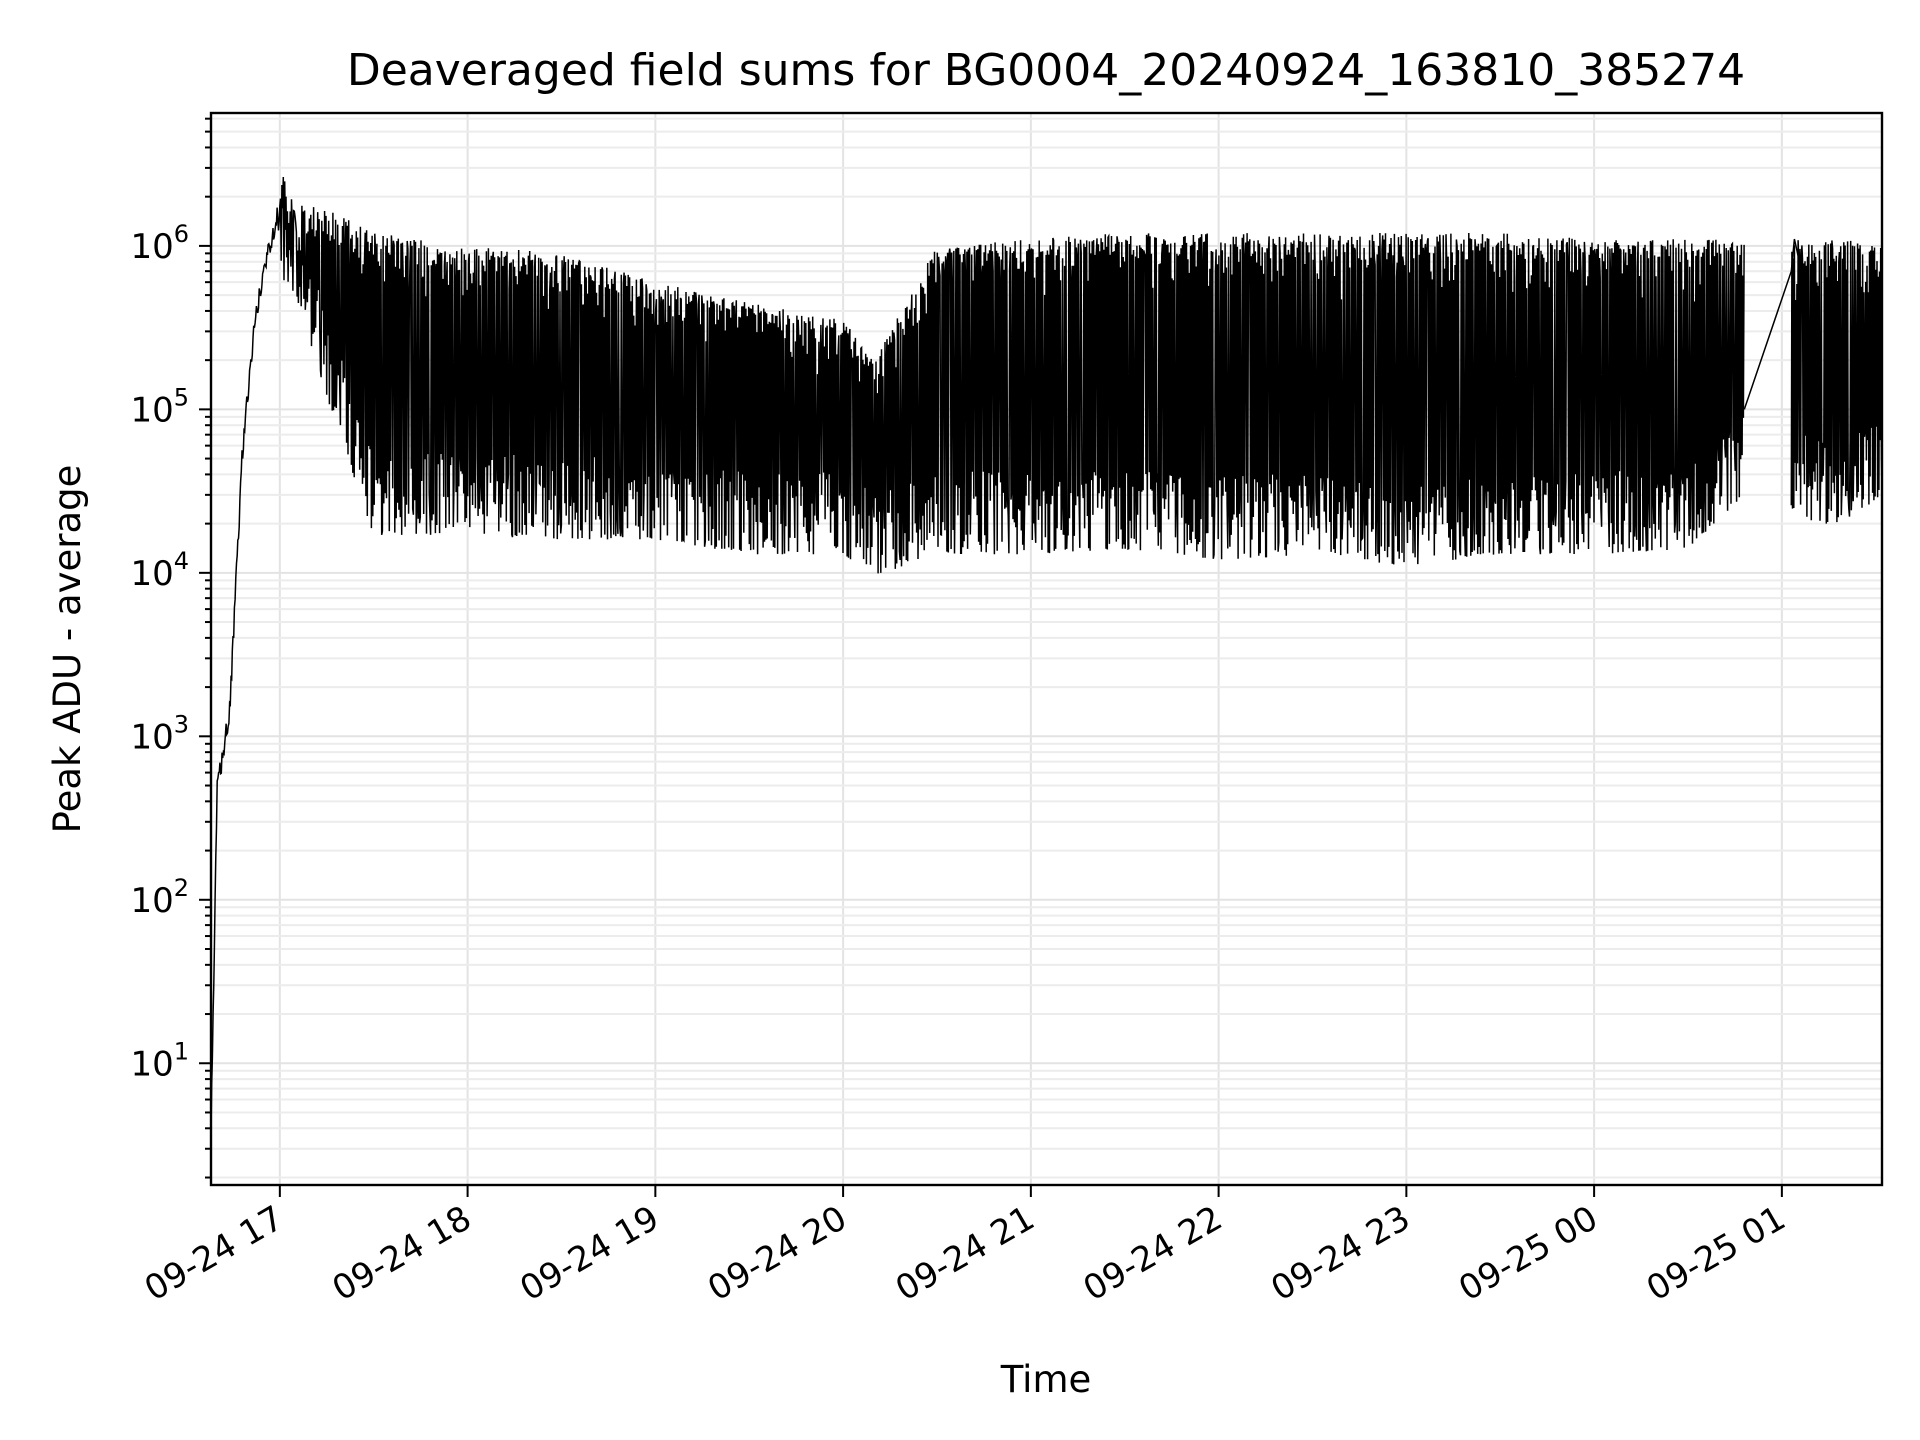  I want to click on x-tick-label: 09-24 23, so click(1340, 1253).